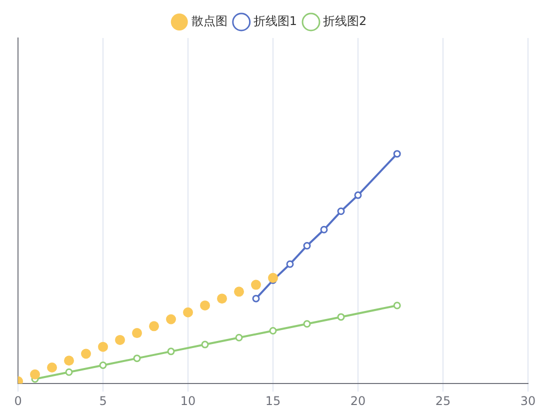 This screenshot has height=420, width=550. Describe the element at coordinates (209, 21) in the screenshot. I see `legend-label: 散点图` at that location.